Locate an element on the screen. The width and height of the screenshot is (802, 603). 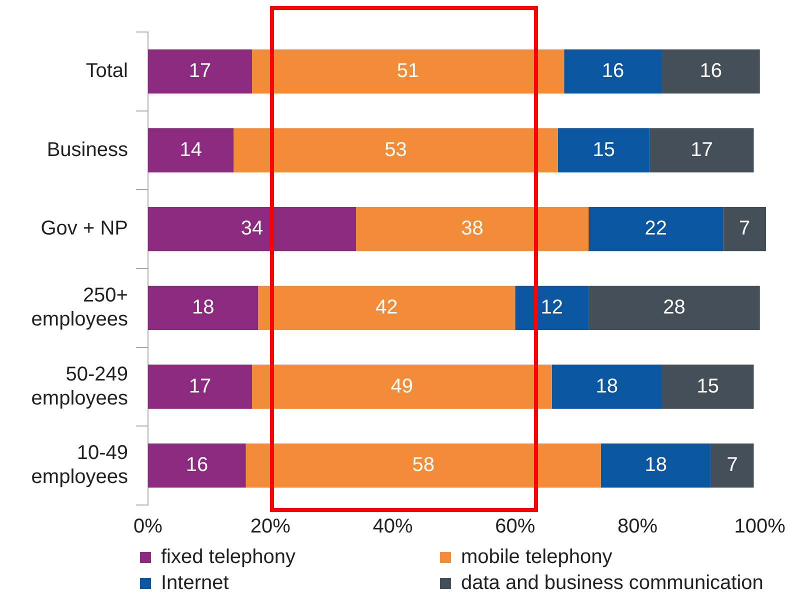
data-label: 49 is located at coordinates (402, 386).